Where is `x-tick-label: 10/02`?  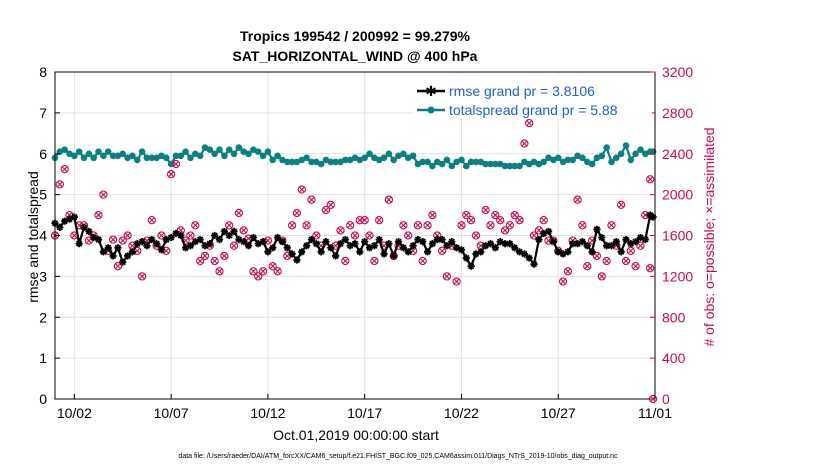
x-tick-label: 10/02 is located at coordinates (74, 413).